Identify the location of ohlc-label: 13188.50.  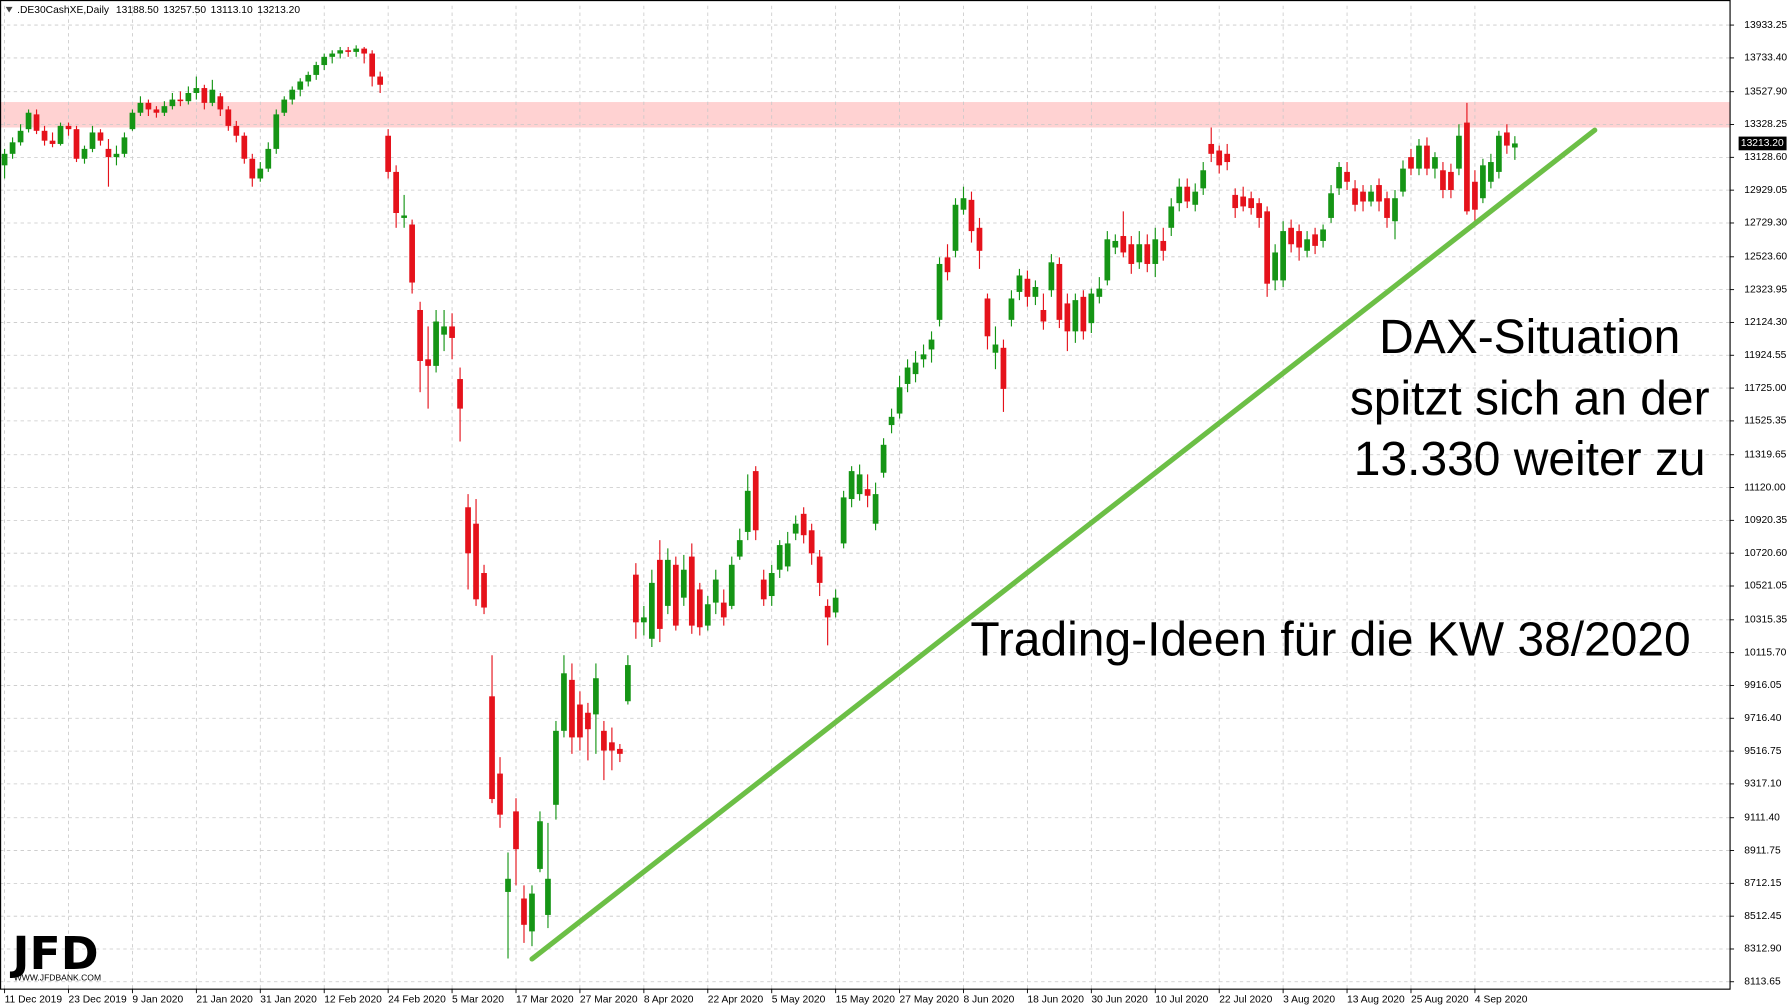
(137, 10).